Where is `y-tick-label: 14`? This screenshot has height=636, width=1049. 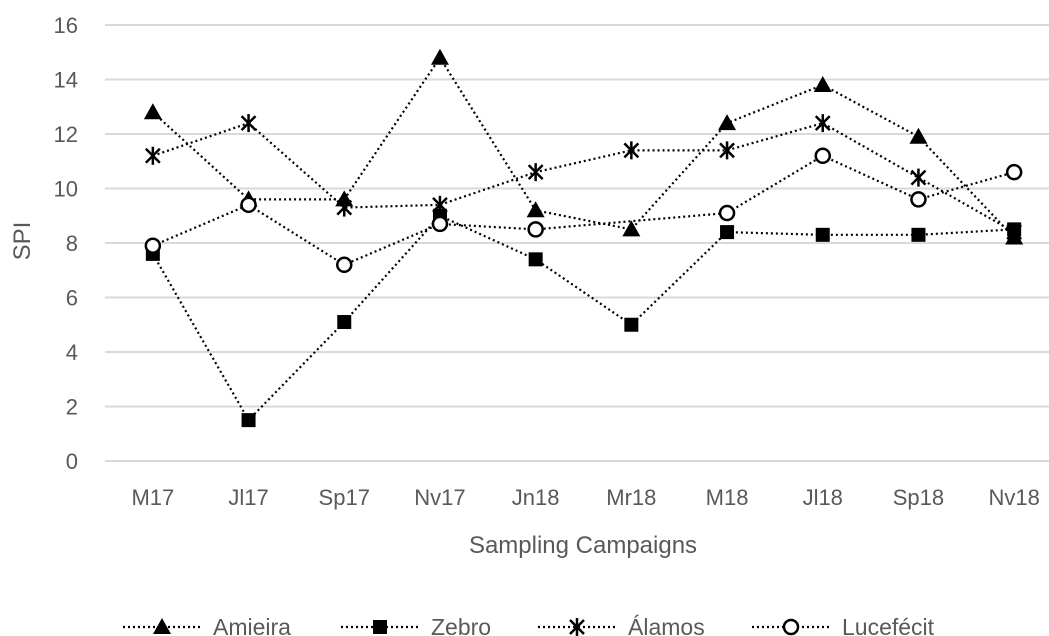
y-tick-label: 14 is located at coordinates (66, 80).